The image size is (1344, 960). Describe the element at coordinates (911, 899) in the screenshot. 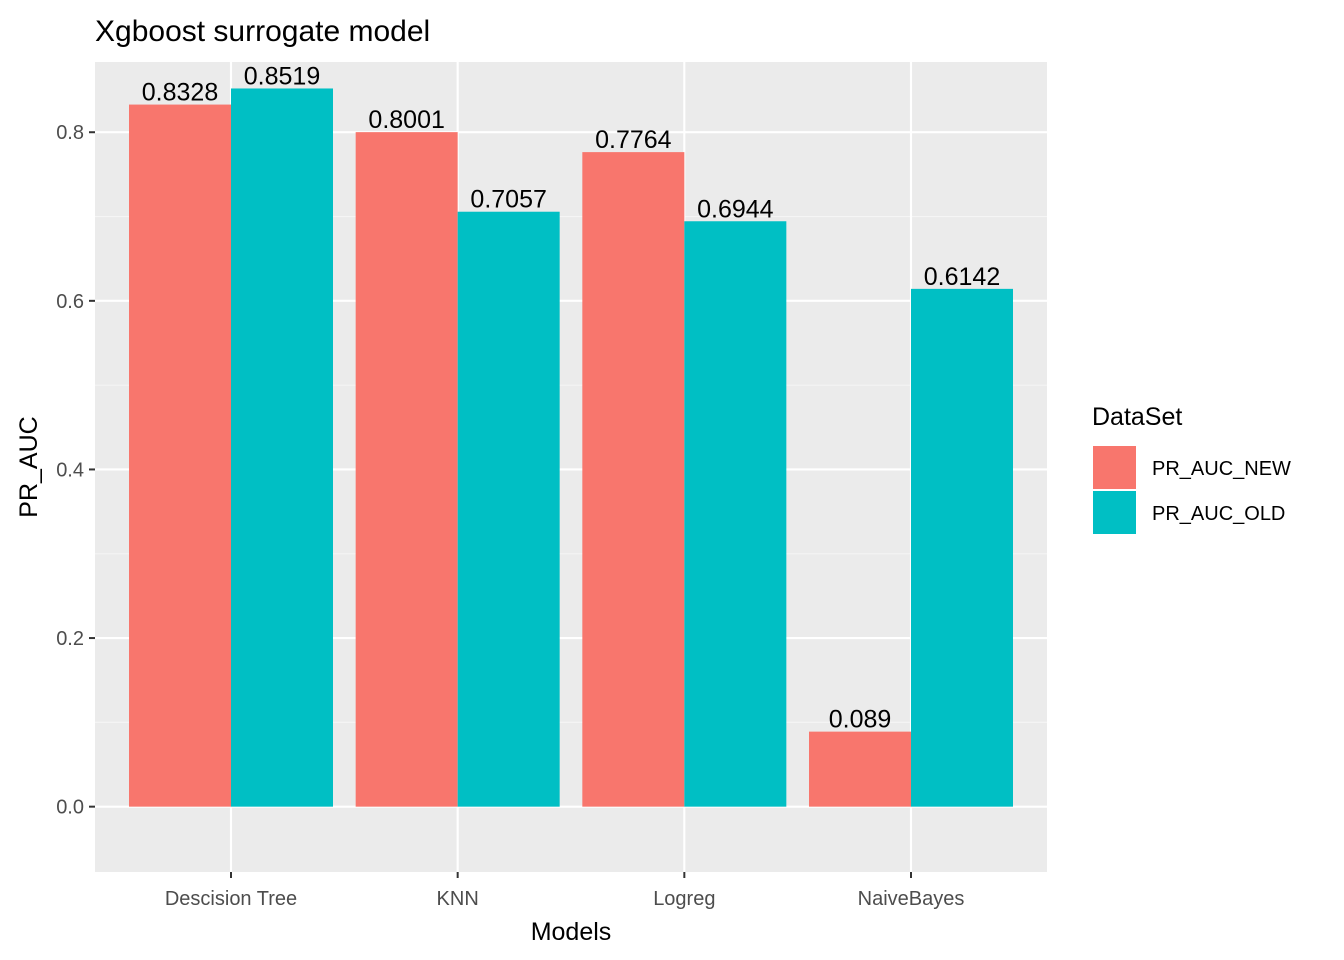

I see `x-tick-label: NaiveBayes` at that location.